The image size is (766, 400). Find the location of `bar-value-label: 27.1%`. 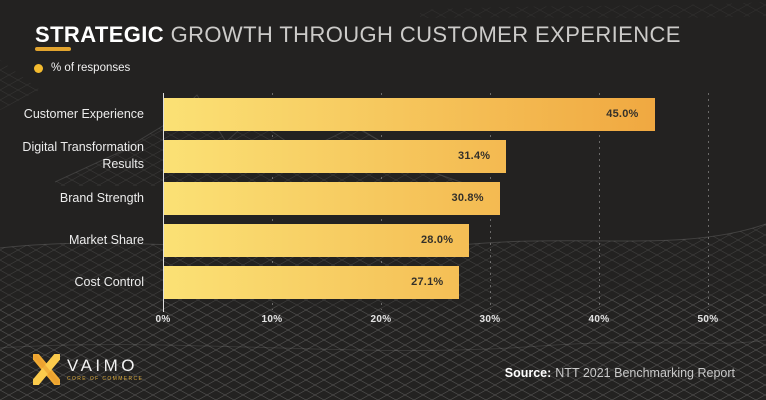

bar-value-label: 27.1% is located at coordinates (427, 282).